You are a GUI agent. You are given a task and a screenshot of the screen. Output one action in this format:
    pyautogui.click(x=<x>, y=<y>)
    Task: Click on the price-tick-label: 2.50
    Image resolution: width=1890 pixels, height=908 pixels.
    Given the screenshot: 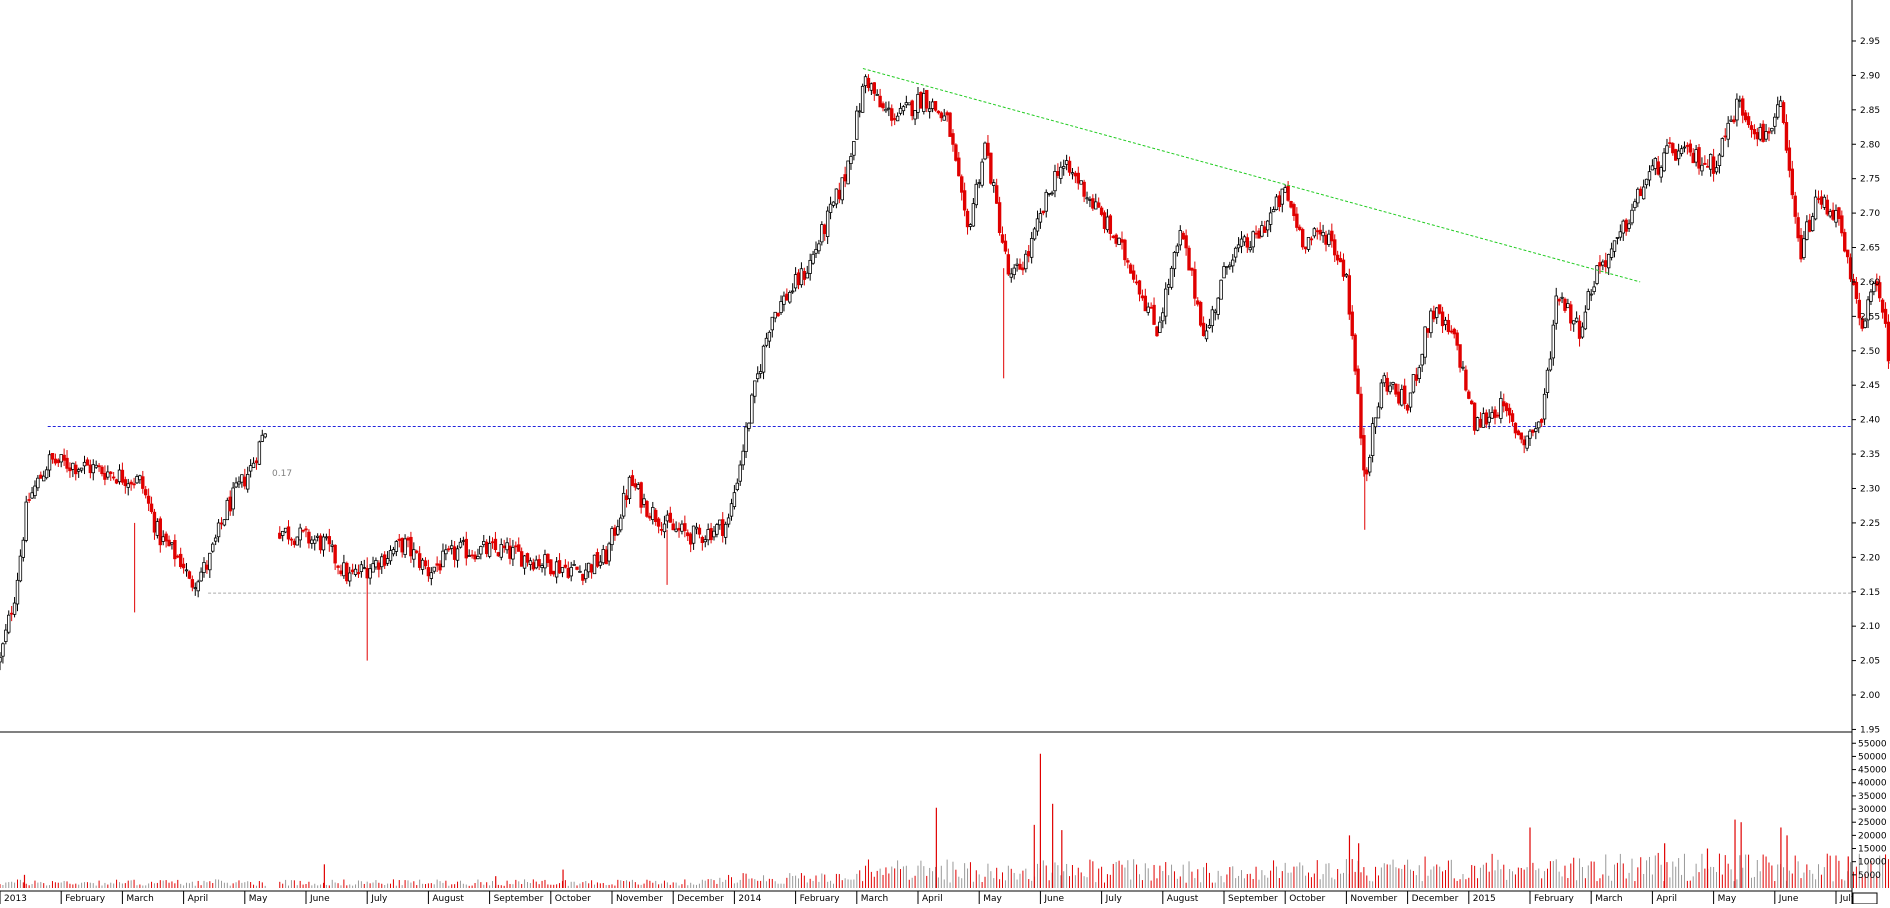 What is the action you would take?
    pyautogui.click(x=1870, y=352)
    